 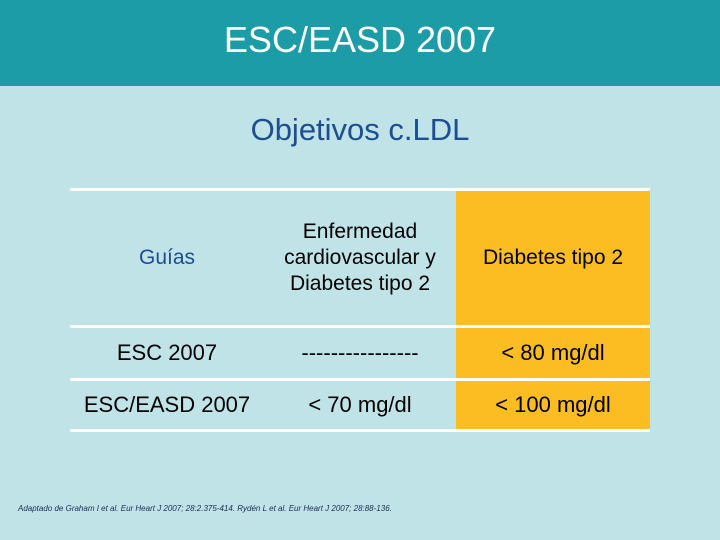 What do you see at coordinates (167, 352) in the screenshot?
I see `row-guia-cell: ESC 2007` at bounding box center [167, 352].